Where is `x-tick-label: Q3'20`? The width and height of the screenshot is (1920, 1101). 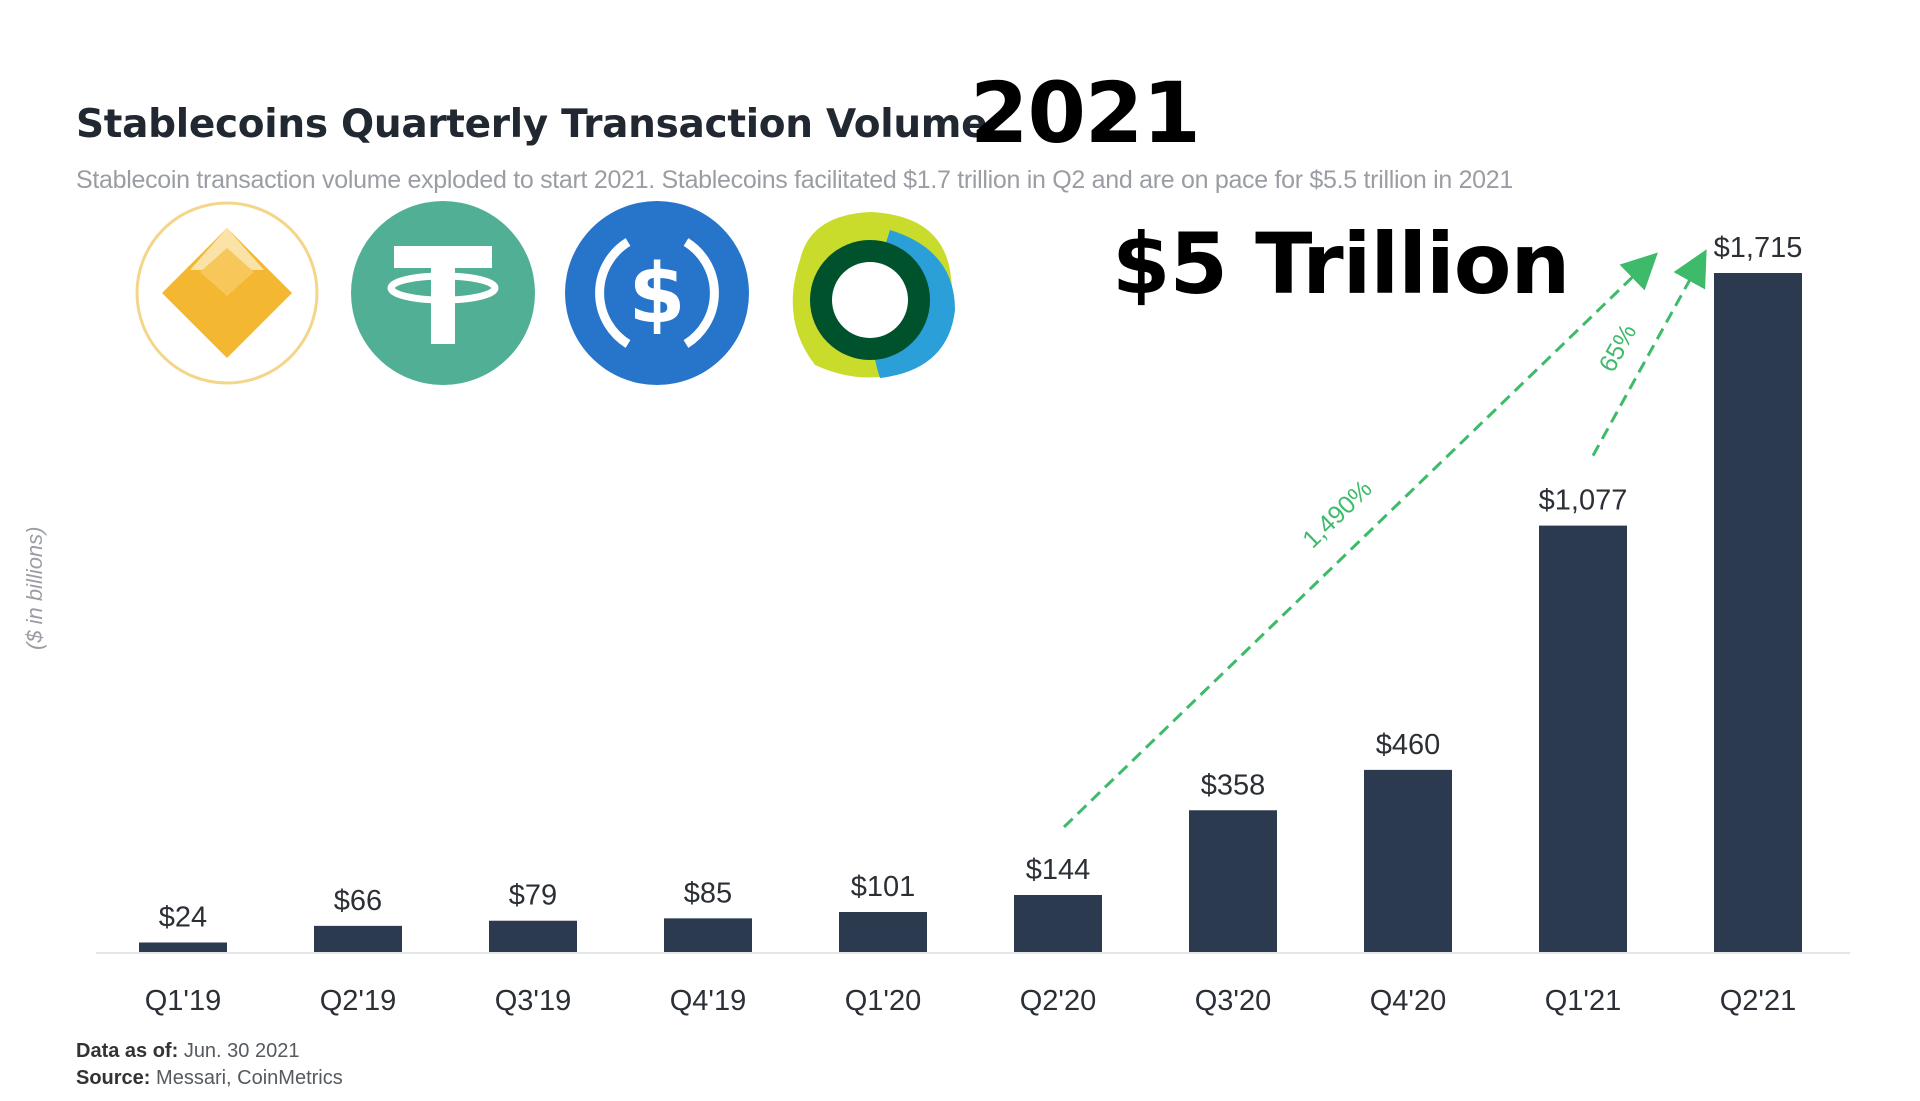
x-tick-label: Q3'20 is located at coordinates (1233, 1001).